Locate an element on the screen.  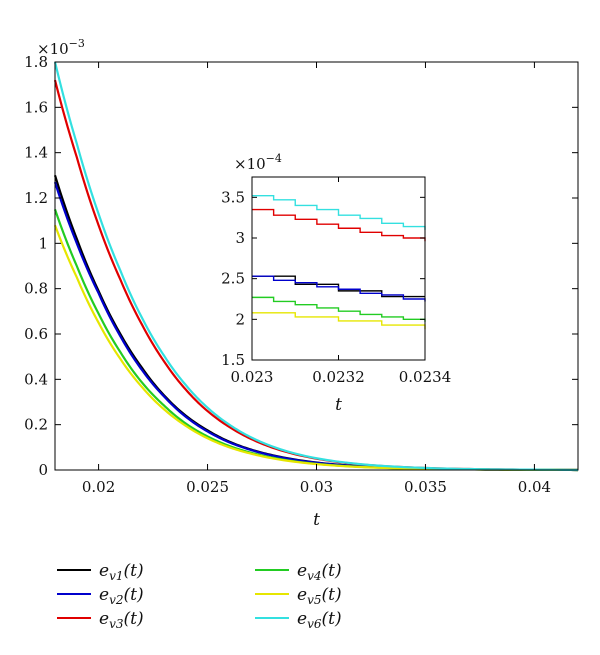
inset-y-tick-label: 3.5 is located at coordinates (233, 197).